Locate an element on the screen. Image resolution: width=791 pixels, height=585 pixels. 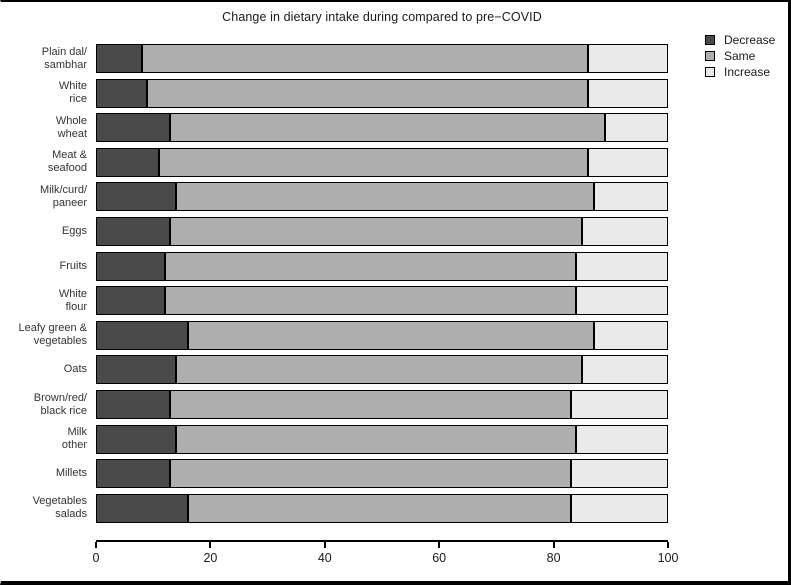
x-axis-tick: 20 is located at coordinates (210, 553).